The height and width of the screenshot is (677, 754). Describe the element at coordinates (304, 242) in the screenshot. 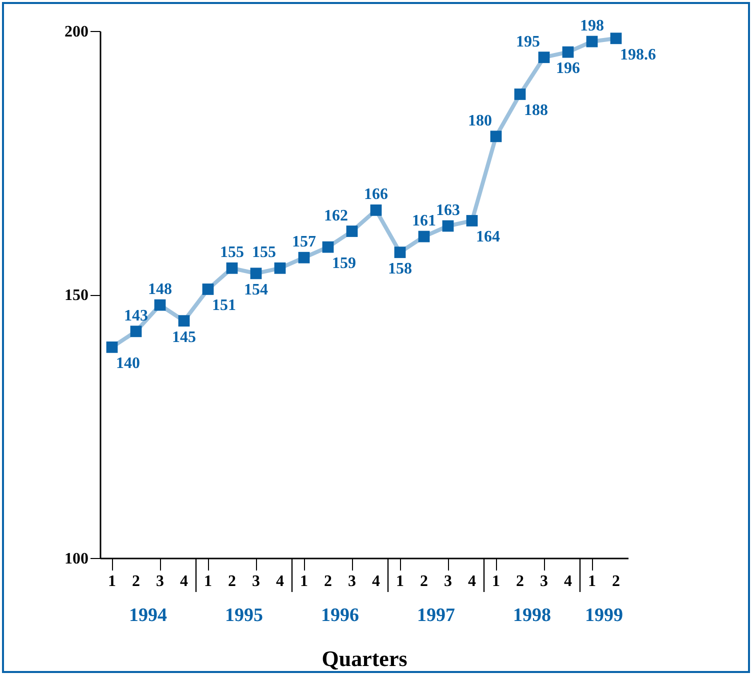

I see `data-label: 157` at that location.